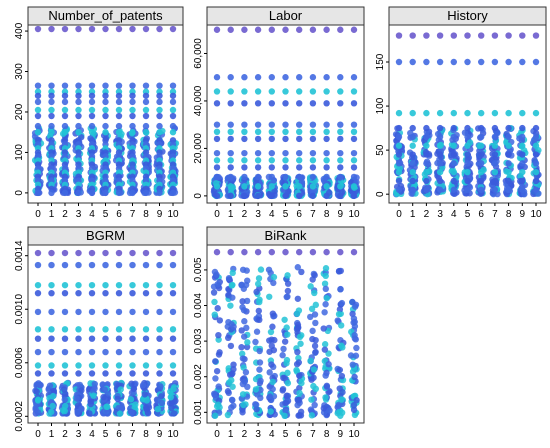  I want to click on x-tick-label: 9, so click(523, 214).